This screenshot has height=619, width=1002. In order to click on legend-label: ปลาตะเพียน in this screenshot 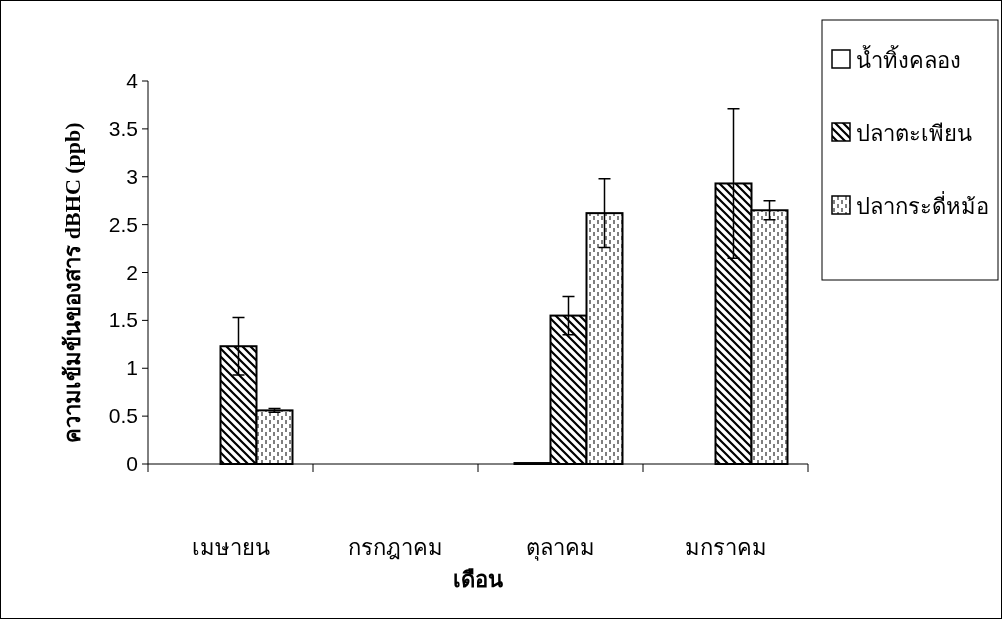, I will do `click(914, 133)`.